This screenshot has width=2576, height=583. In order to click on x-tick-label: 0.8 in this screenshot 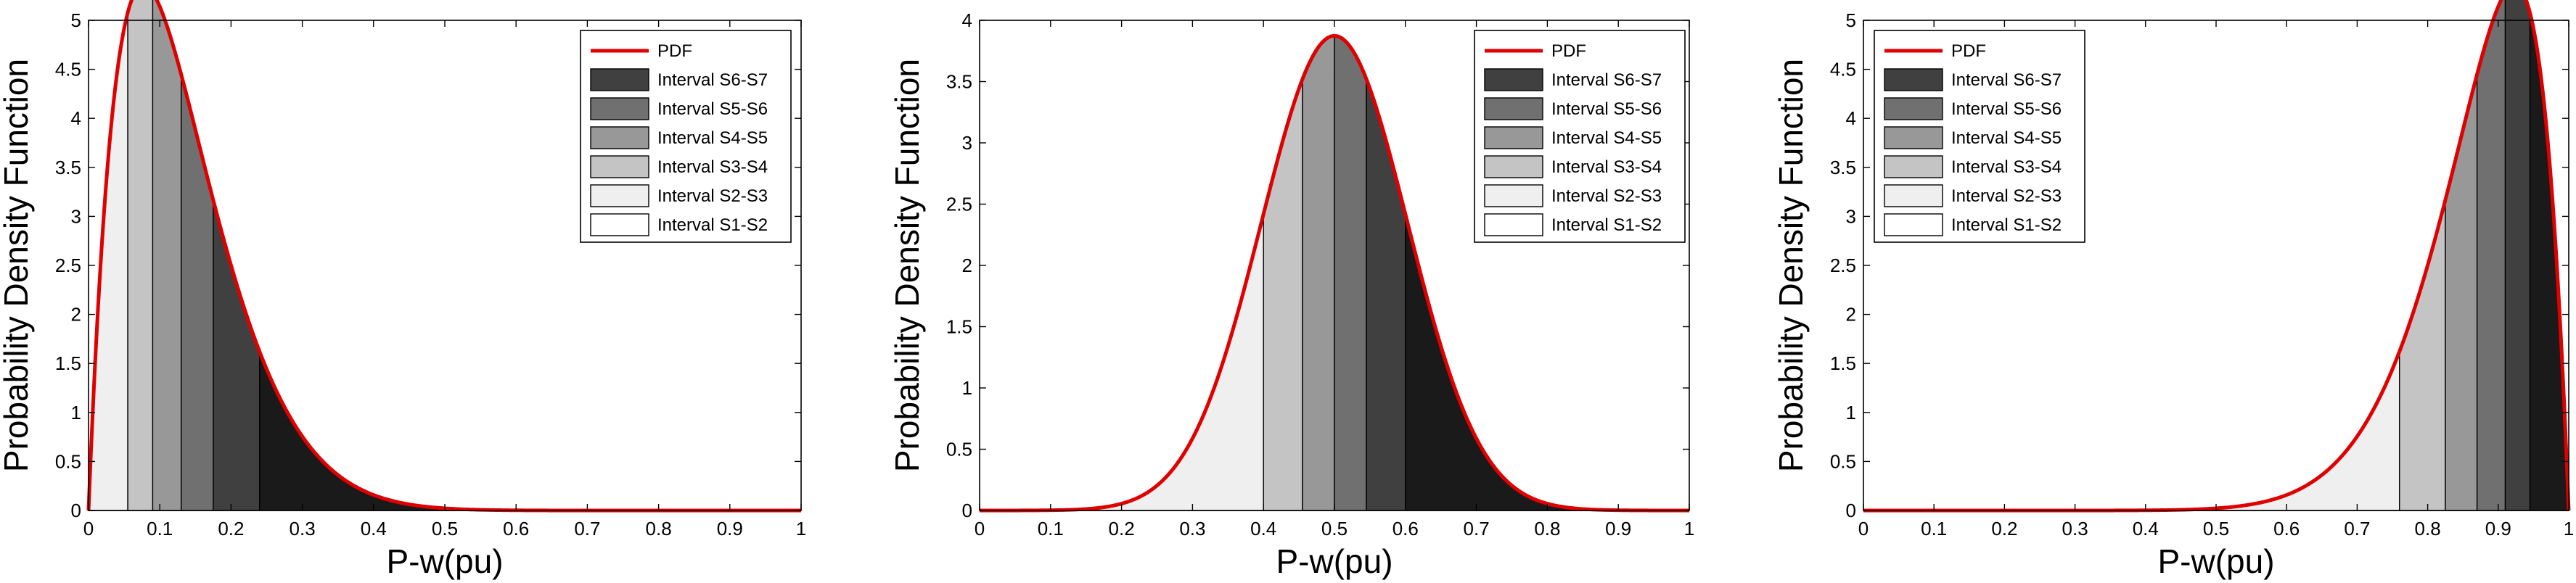, I will do `click(1547, 528)`.